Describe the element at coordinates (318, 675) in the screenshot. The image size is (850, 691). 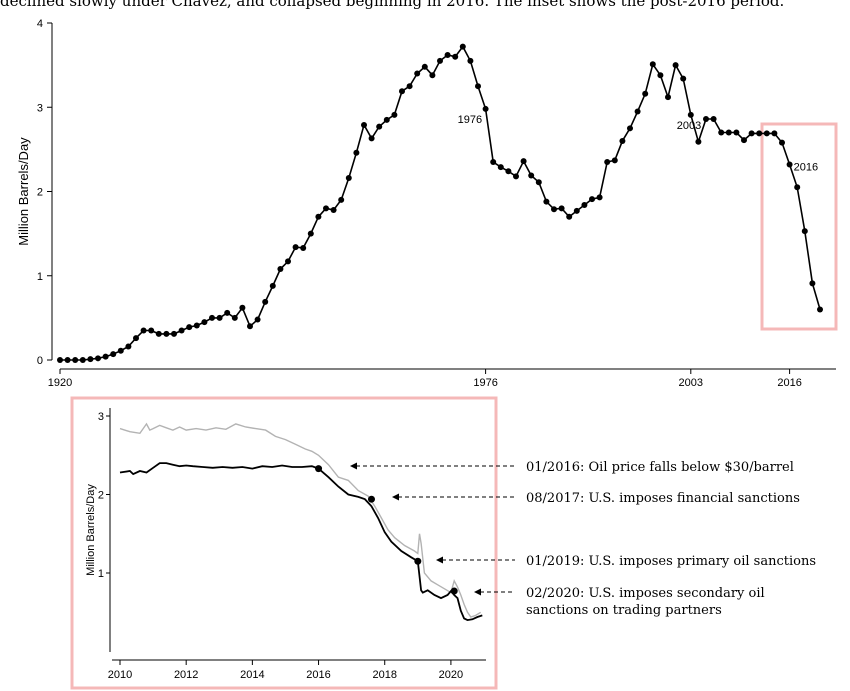
I see `inset-x-tick-label: 2016` at that location.